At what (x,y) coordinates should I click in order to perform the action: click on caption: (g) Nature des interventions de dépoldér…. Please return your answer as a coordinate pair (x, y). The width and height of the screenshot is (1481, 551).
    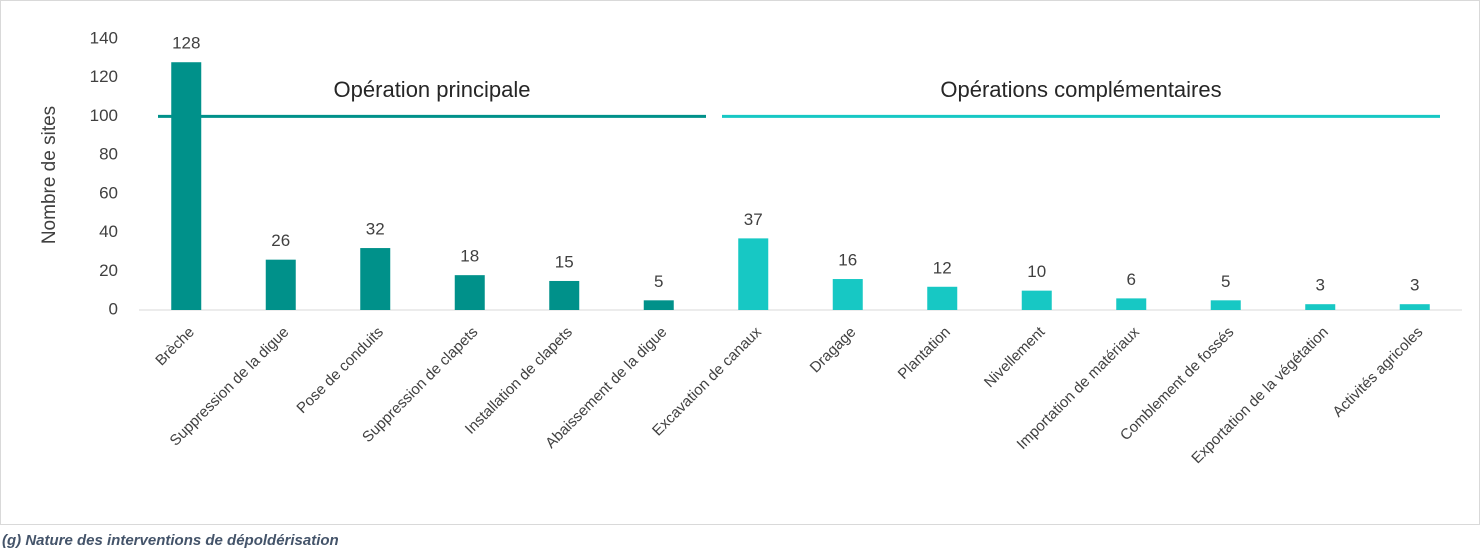
    Looking at the image, I should click on (170, 540).